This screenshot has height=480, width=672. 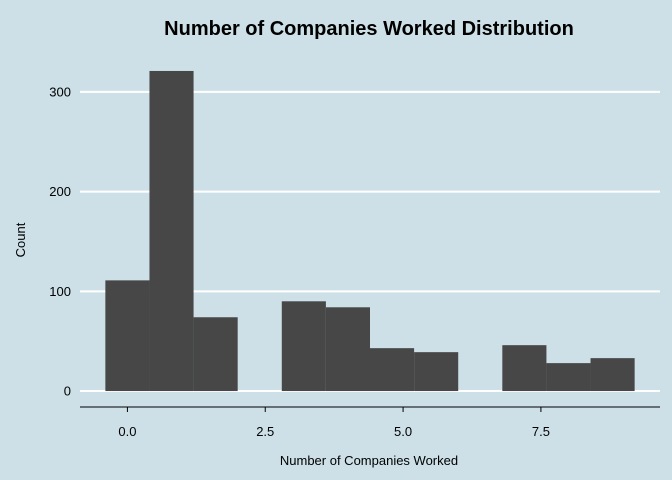 I want to click on x-tick-label: 7.5, so click(x=541, y=431).